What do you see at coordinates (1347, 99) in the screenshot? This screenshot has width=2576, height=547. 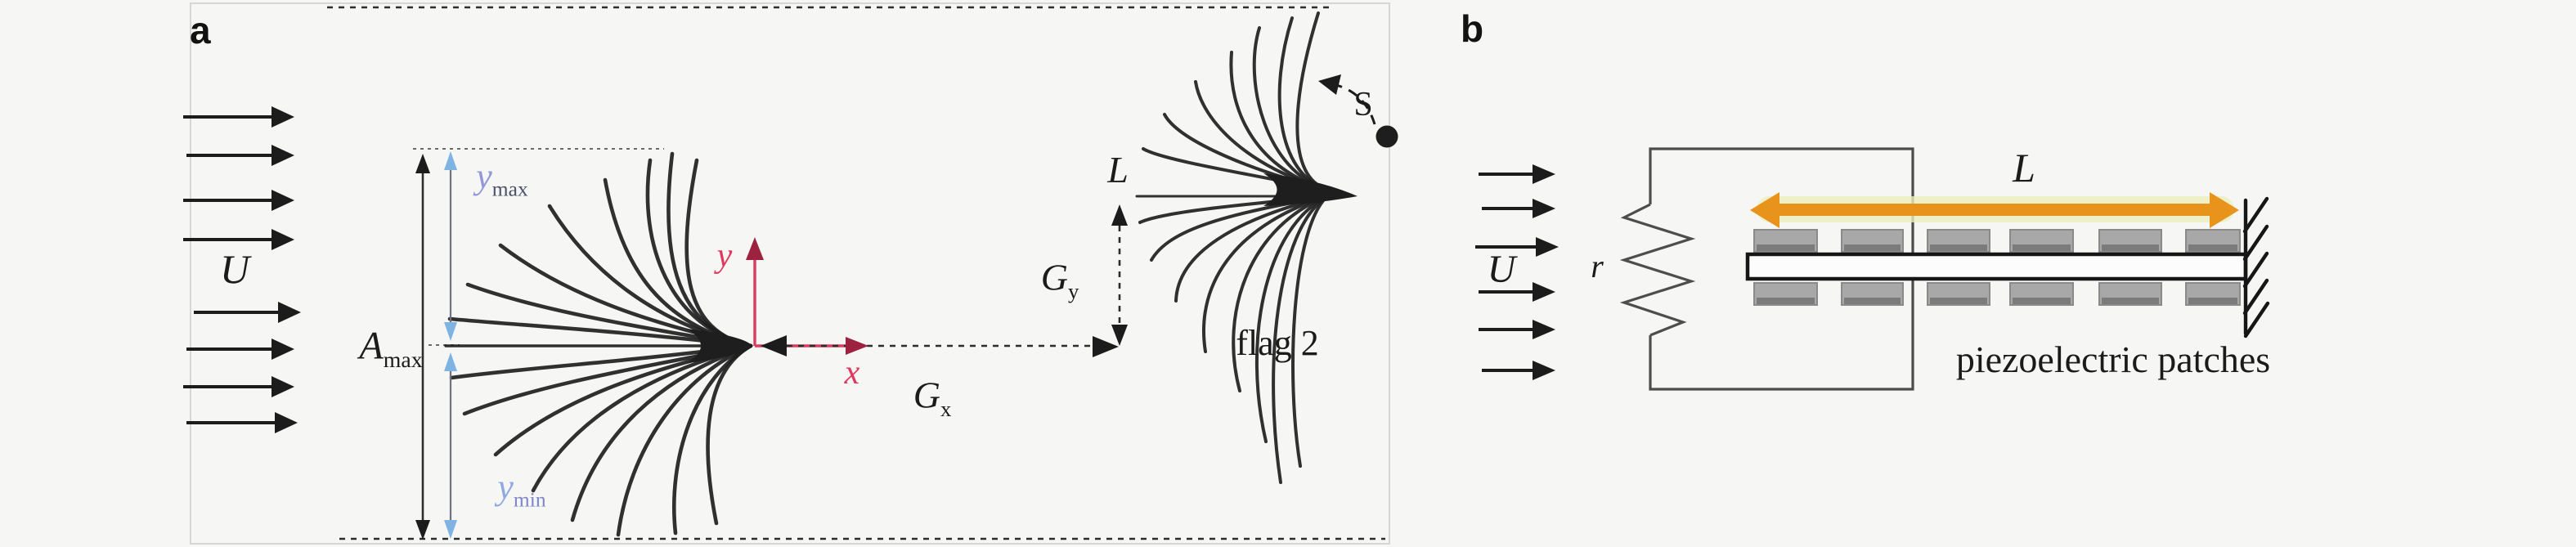 I see `s-trajectory-arc` at bounding box center [1347, 99].